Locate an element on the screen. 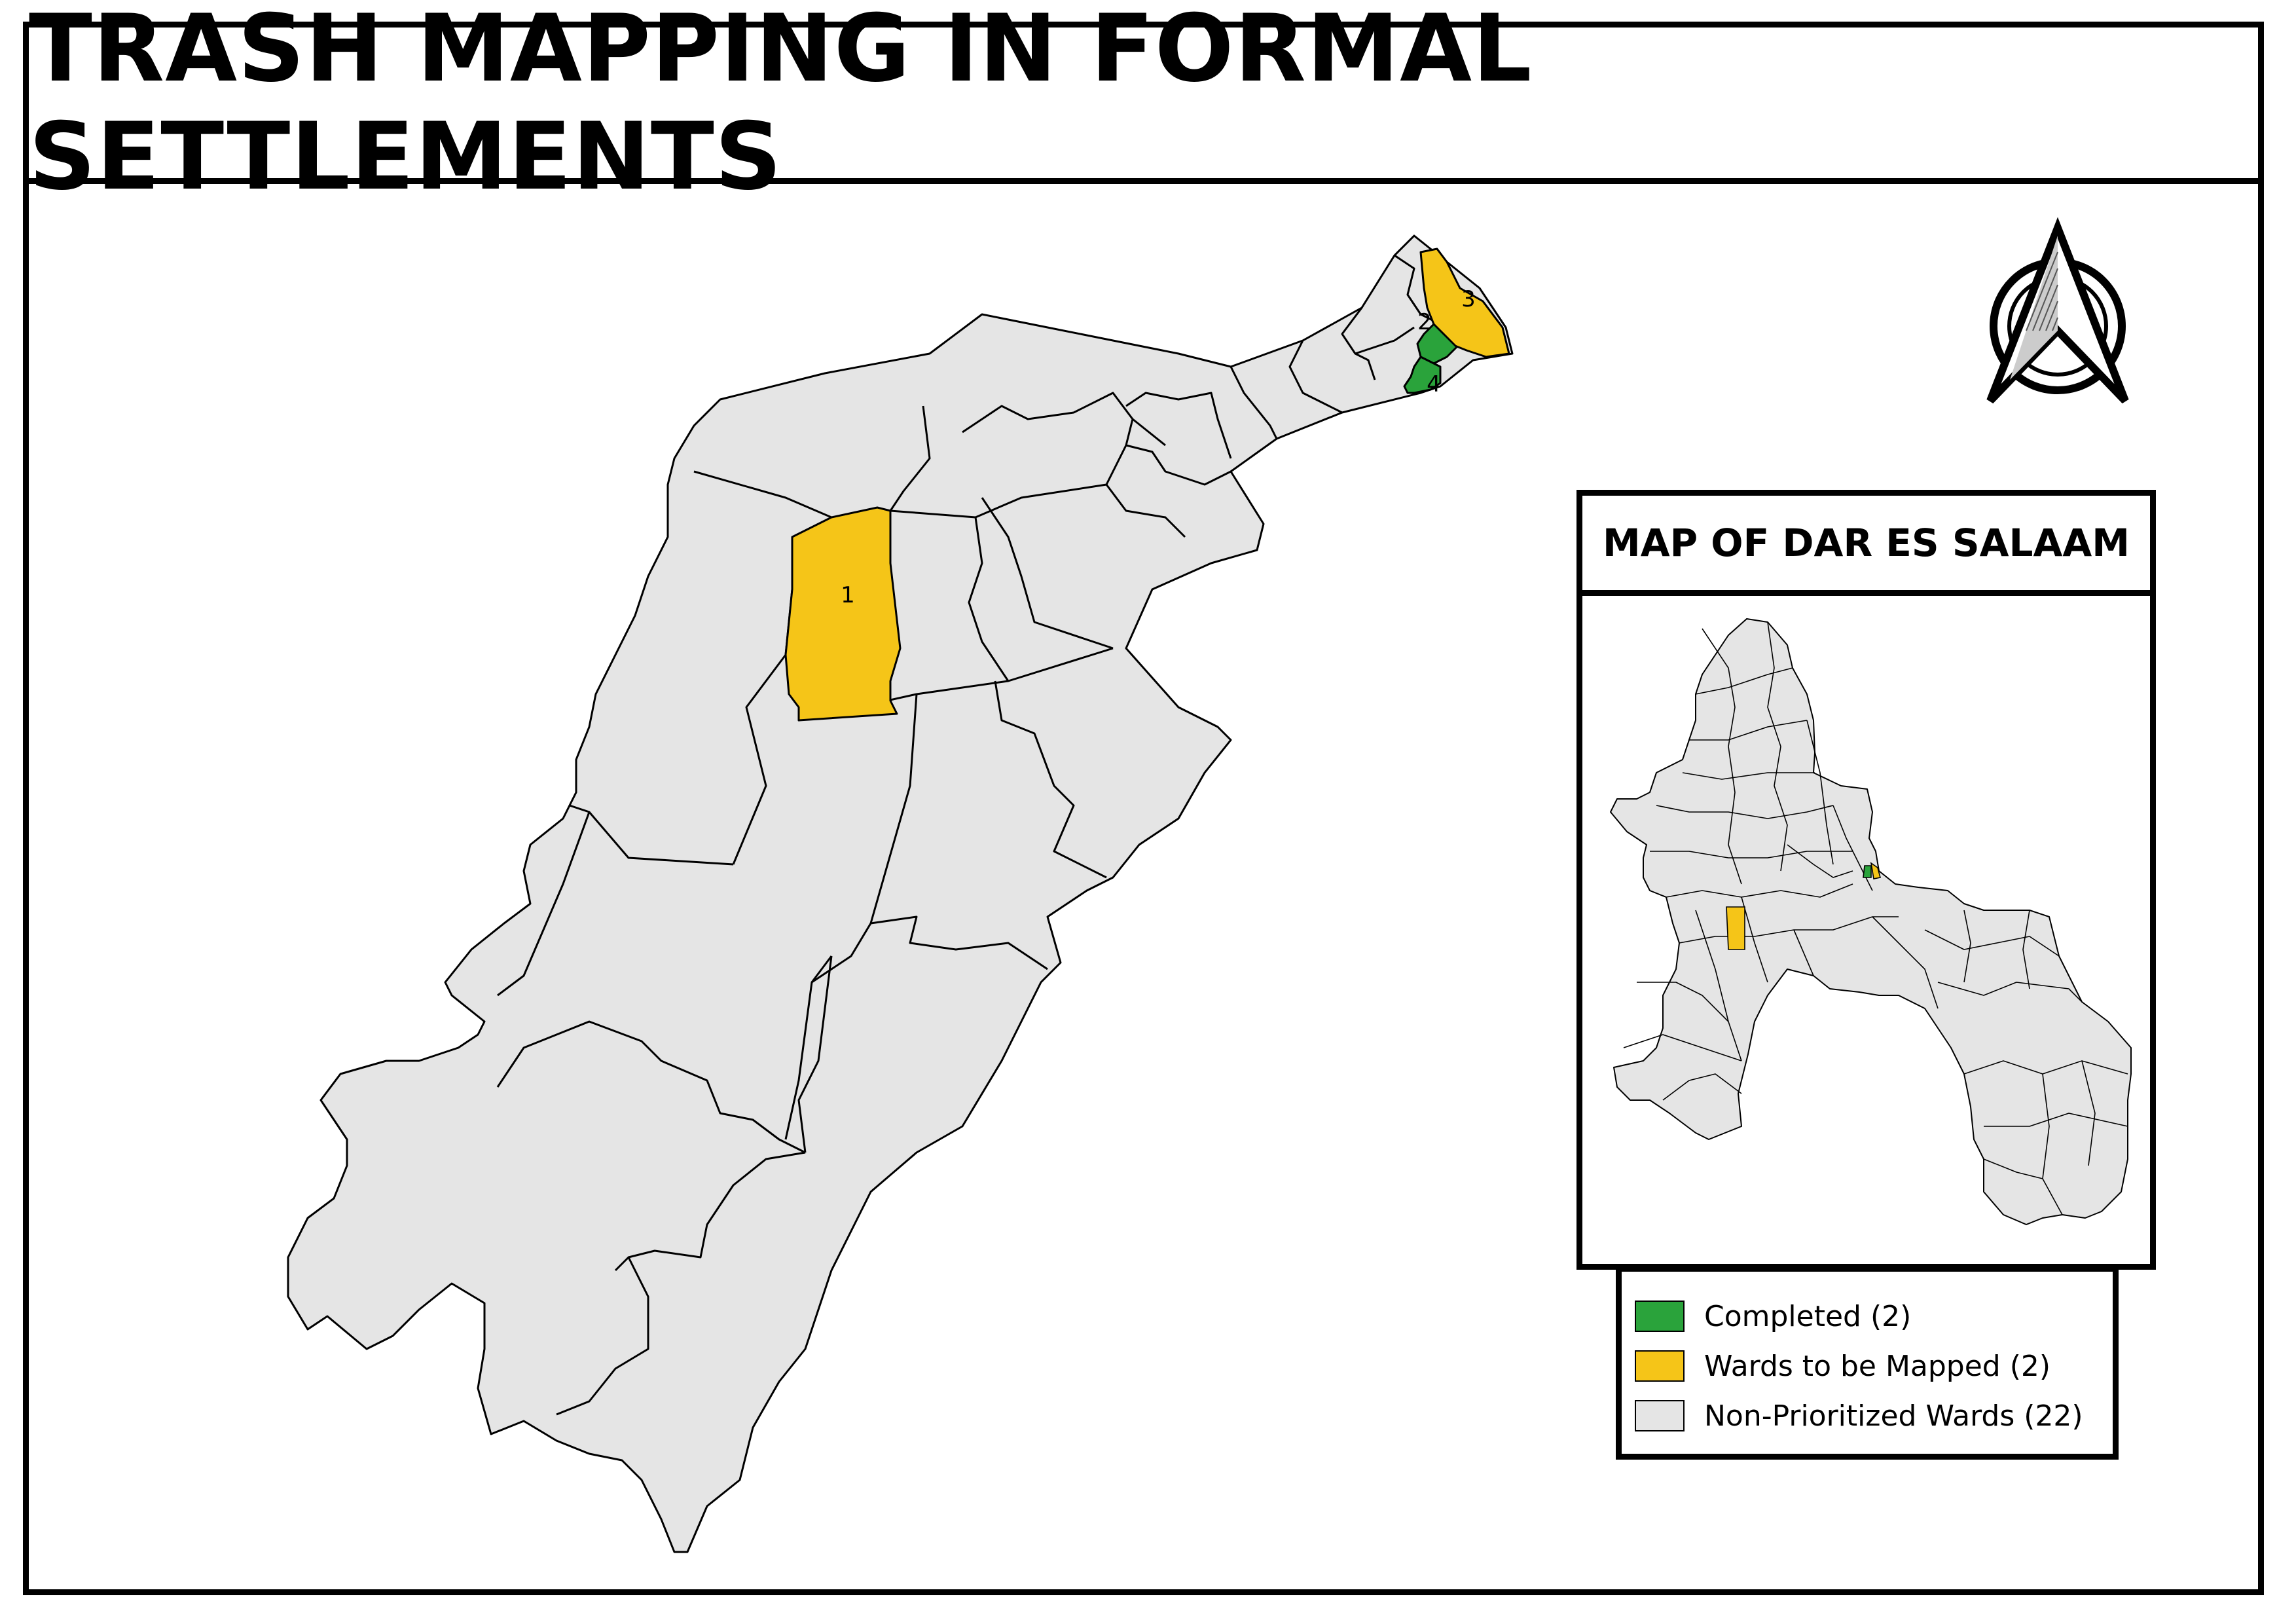  ward-label-2: 2 is located at coordinates (1424, 322).